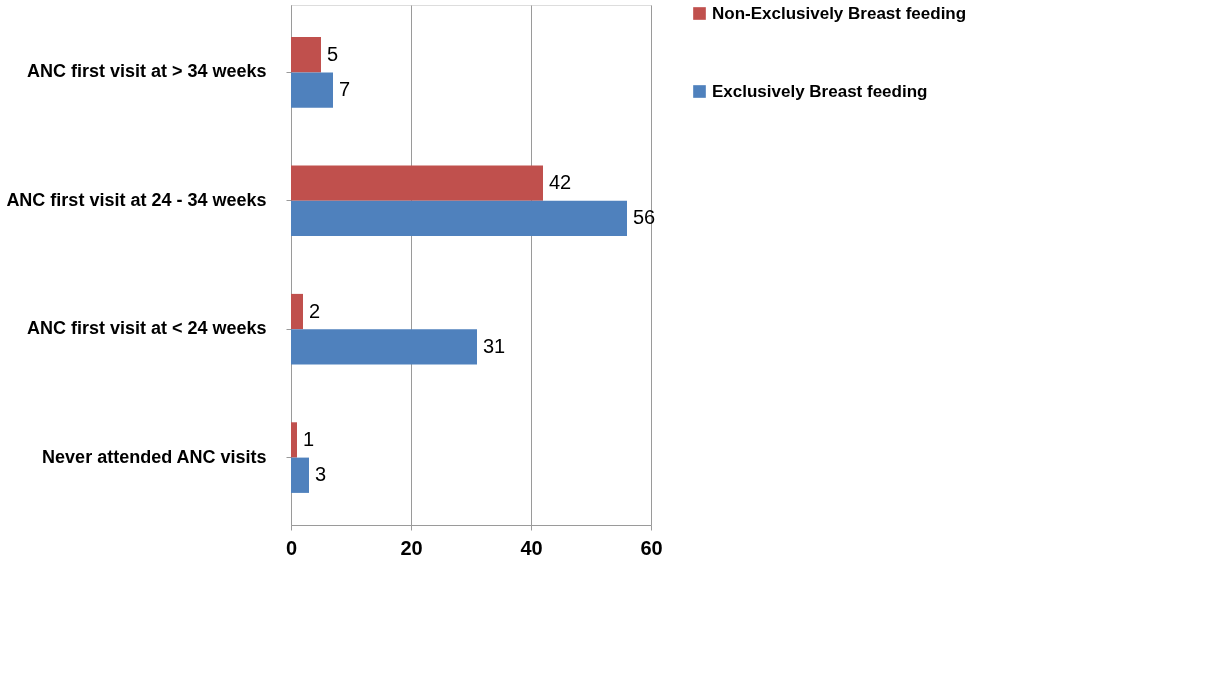  What do you see at coordinates (839, 13) in the screenshot?
I see `legend-label: Non-Exclusively Breast feeding` at bounding box center [839, 13].